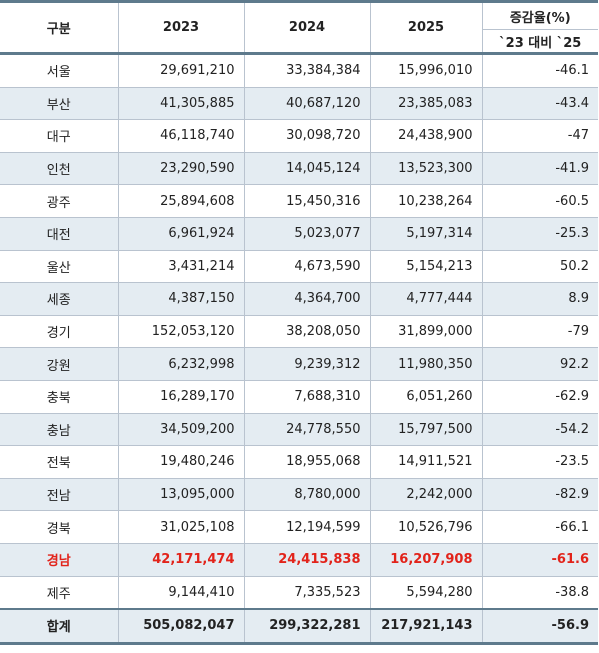 Image resolution: width=599 pixels, height=653 pixels. What do you see at coordinates (181, 136) in the screenshot?
I see `value-cell-y2023: 46,118,740` at bounding box center [181, 136].